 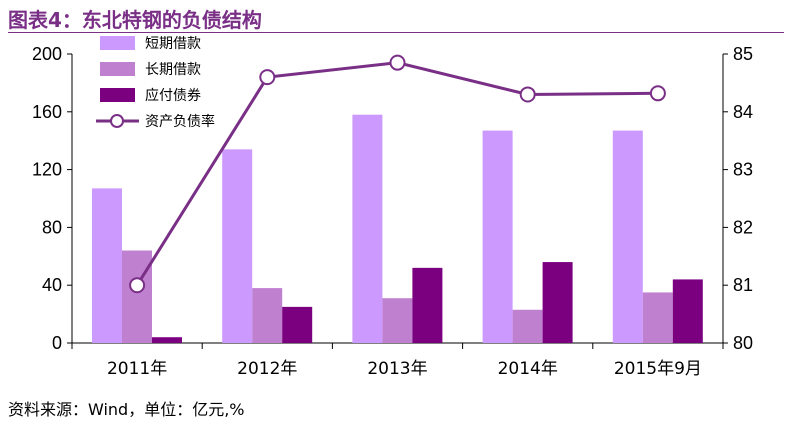 I want to click on figure-source: 资料来源：Wind，单位：亿元,%, so click(x=126, y=409).